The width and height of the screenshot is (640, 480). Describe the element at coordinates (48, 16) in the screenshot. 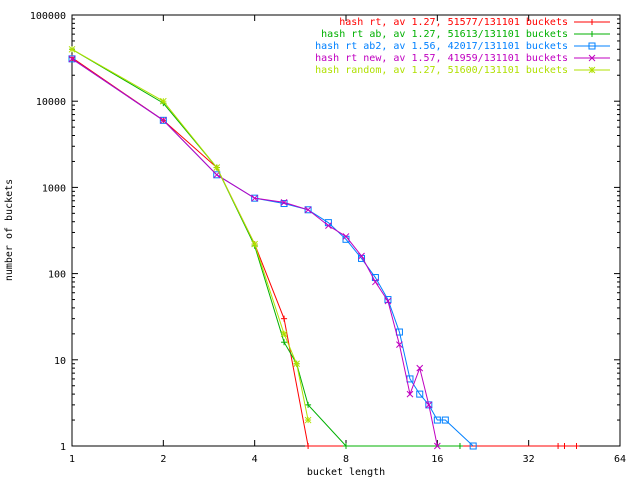

I see `y-tick-label: 100000` at that location.